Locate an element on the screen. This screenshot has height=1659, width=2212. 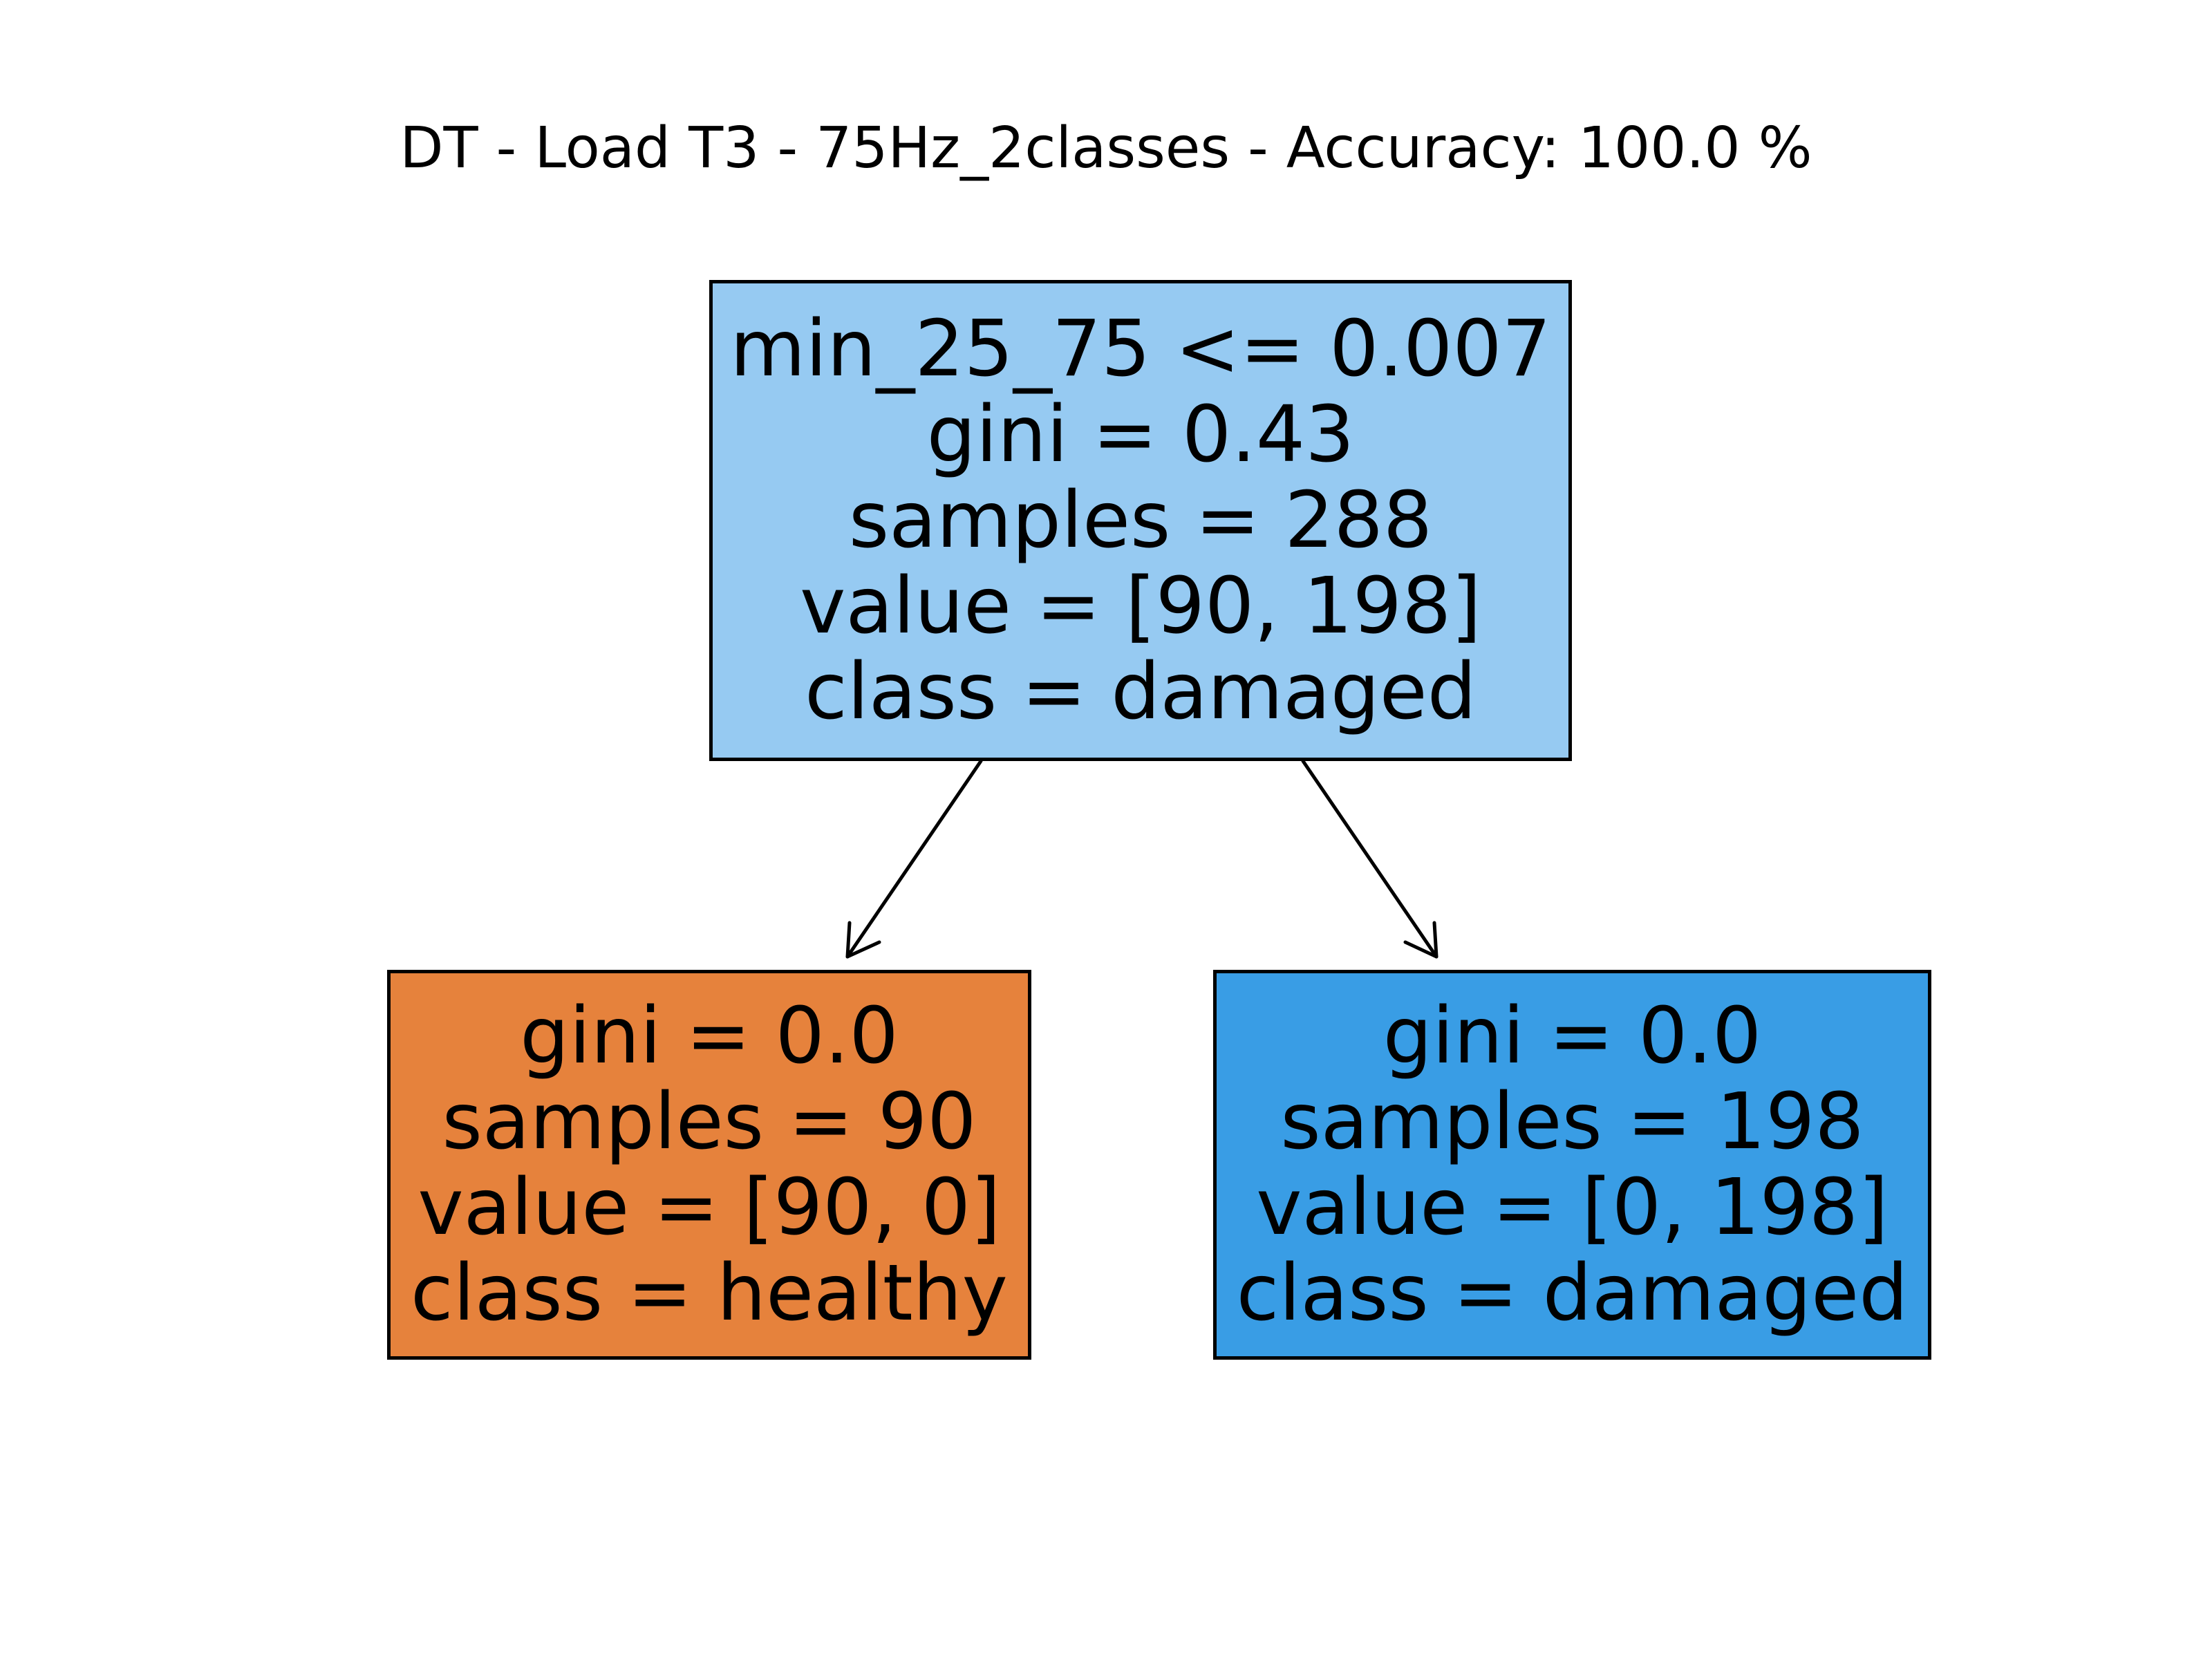
node-root-samples: samples = 288 is located at coordinates (1140, 520).